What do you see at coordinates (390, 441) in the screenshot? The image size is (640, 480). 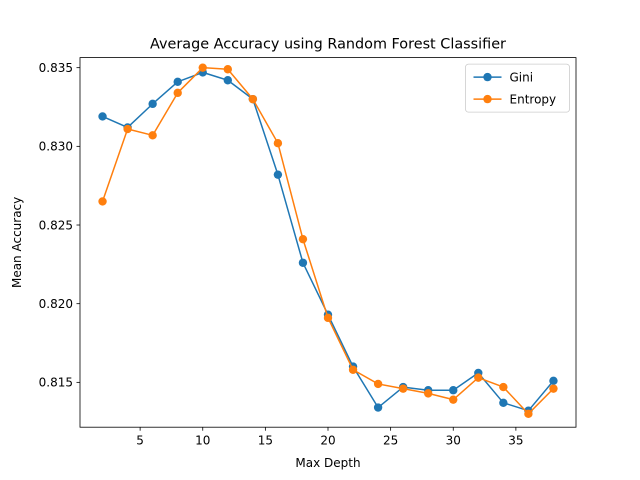 I see `x-tick-label: 25` at bounding box center [390, 441].